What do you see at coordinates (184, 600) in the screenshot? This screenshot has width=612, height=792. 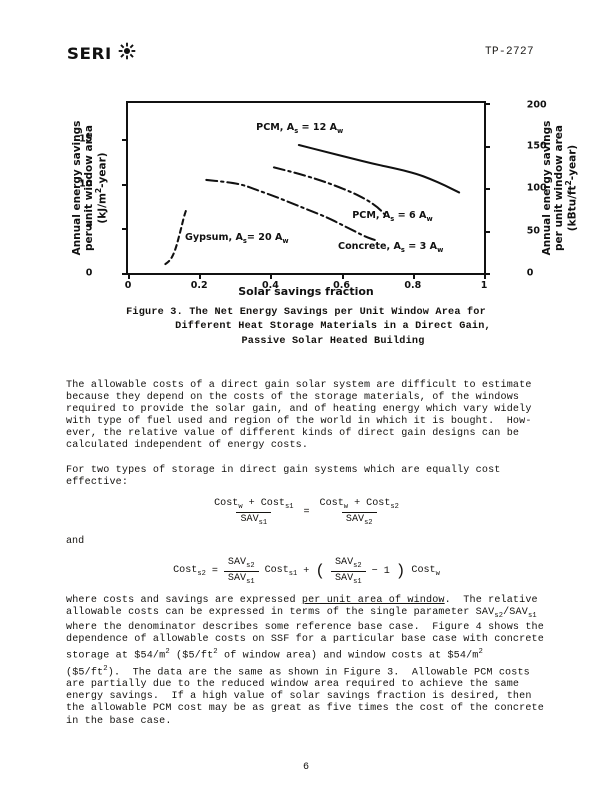 I see `paragraph-3-pre: where costs and savings are expressed` at bounding box center [184, 600].